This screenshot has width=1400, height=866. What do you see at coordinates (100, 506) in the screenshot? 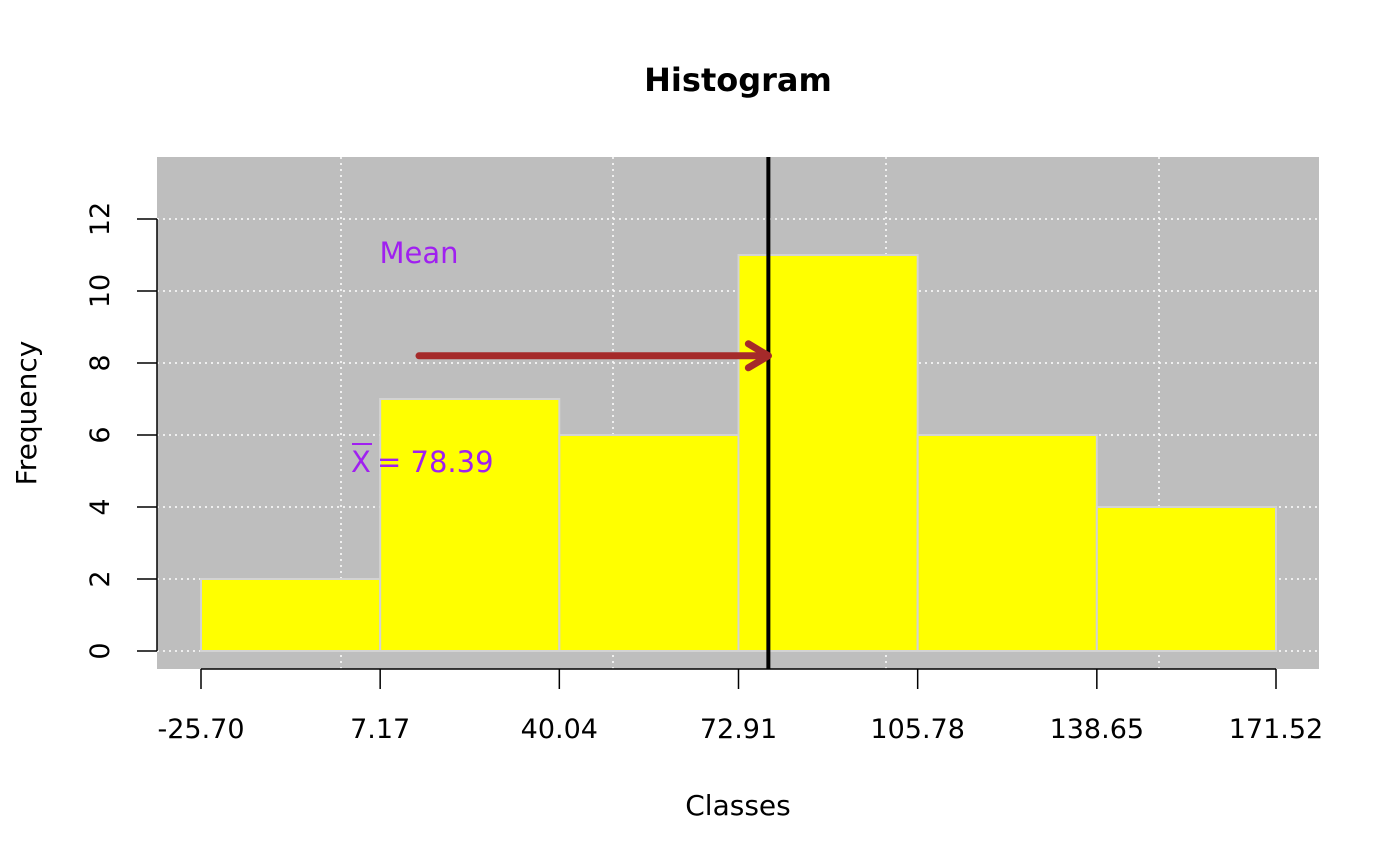
I see `y-tick-label-2: 4` at bounding box center [100, 506].